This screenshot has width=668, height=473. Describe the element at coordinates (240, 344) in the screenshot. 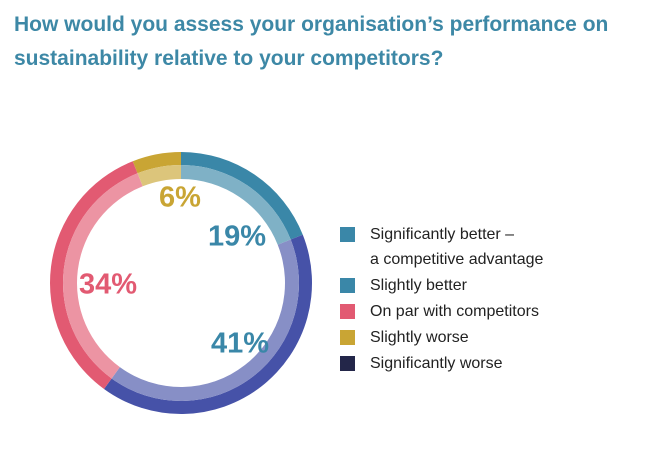

I see `data-label-significantly-worse: 41%` at that location.